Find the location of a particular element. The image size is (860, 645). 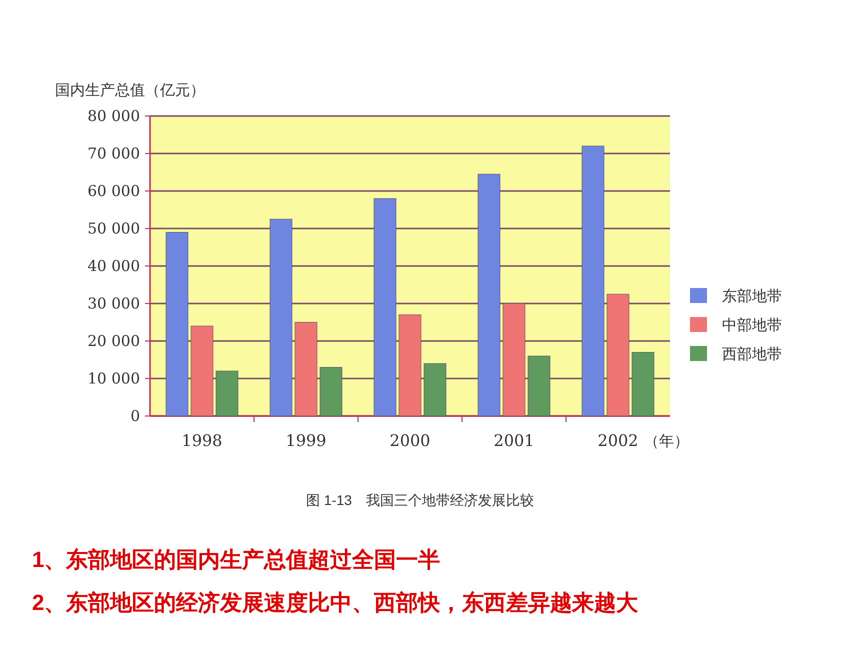

y-tick-label: 60 000 is located at coordinates (114, 191).